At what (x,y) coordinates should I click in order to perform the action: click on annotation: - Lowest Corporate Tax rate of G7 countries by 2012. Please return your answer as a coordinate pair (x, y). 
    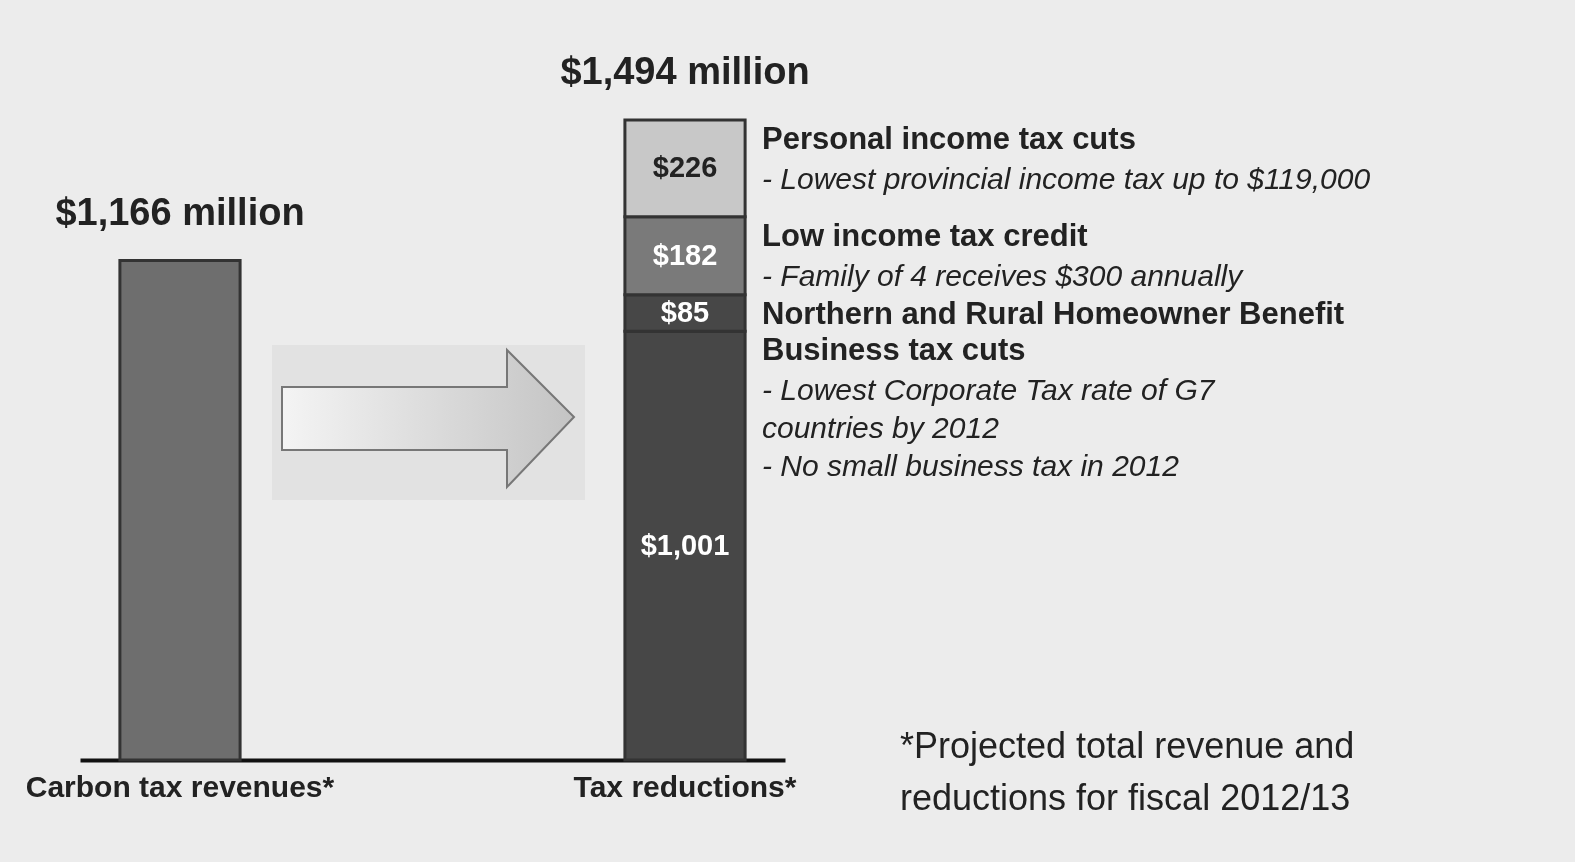
    Looking at the image, I should click on (989, 408).